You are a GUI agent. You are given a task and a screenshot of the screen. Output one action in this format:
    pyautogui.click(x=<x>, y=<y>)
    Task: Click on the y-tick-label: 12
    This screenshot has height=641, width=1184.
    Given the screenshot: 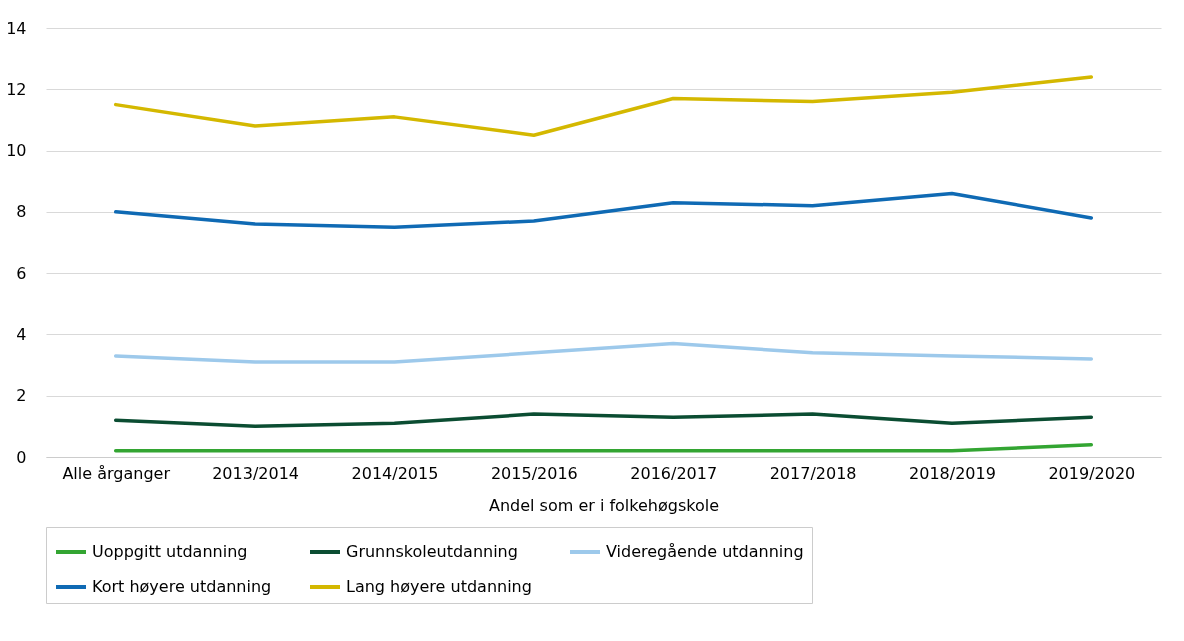 What is the action you would take?
    pyautogui.click(x=16, y=89)
    